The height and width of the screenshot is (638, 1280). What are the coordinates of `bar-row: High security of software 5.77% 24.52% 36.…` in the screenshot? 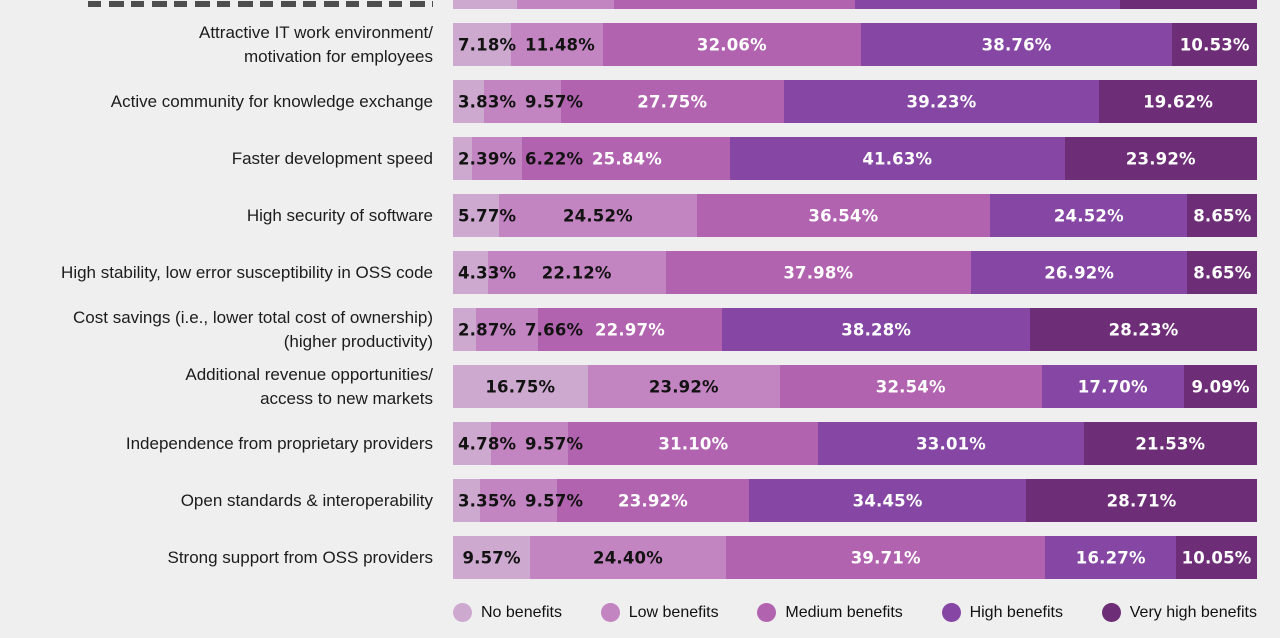 It's located at (628, 215).